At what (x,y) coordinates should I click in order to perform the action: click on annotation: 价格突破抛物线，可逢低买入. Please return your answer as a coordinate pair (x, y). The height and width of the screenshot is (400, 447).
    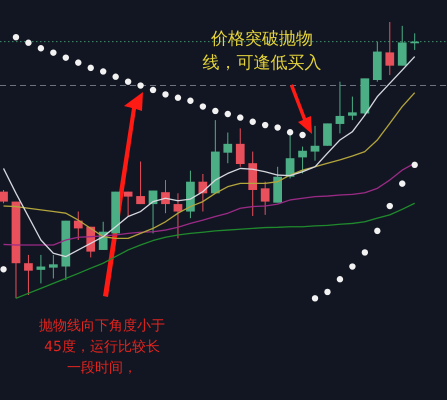
    Looking at the image, I should click on (262, 51).